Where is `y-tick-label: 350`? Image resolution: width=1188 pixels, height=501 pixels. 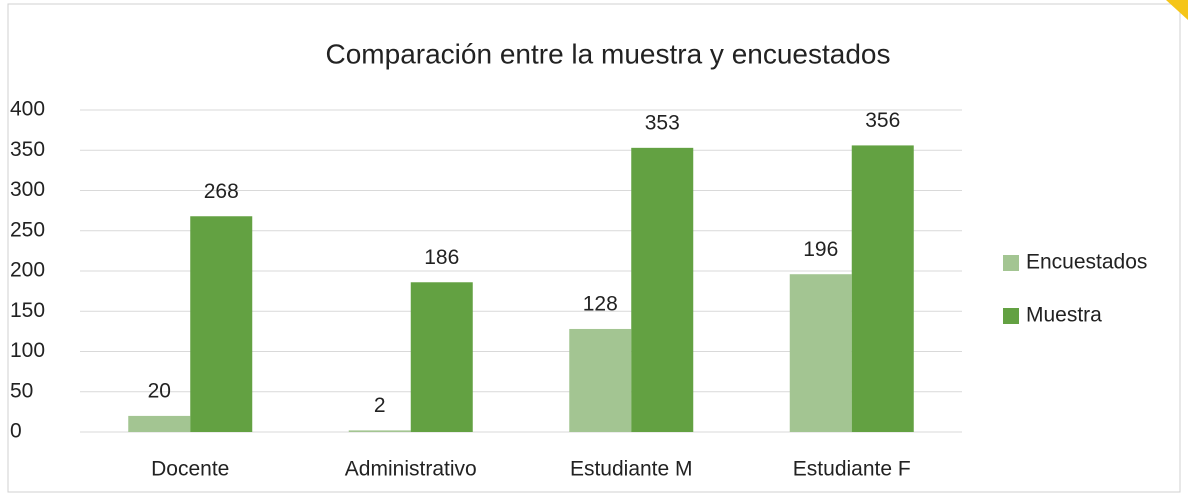
y-tick-label: 350 is located at coordinates (27, 149).